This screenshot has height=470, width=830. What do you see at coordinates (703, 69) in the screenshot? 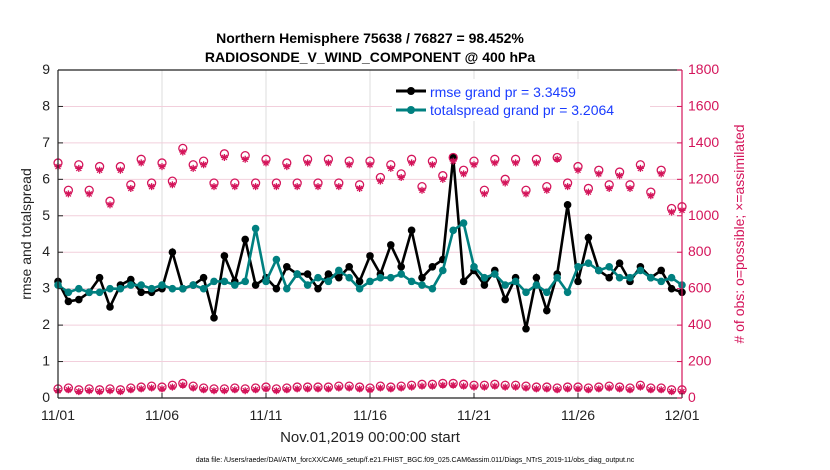
I see `y-right-tick-label: 1800` at bounding box center [703, 69].